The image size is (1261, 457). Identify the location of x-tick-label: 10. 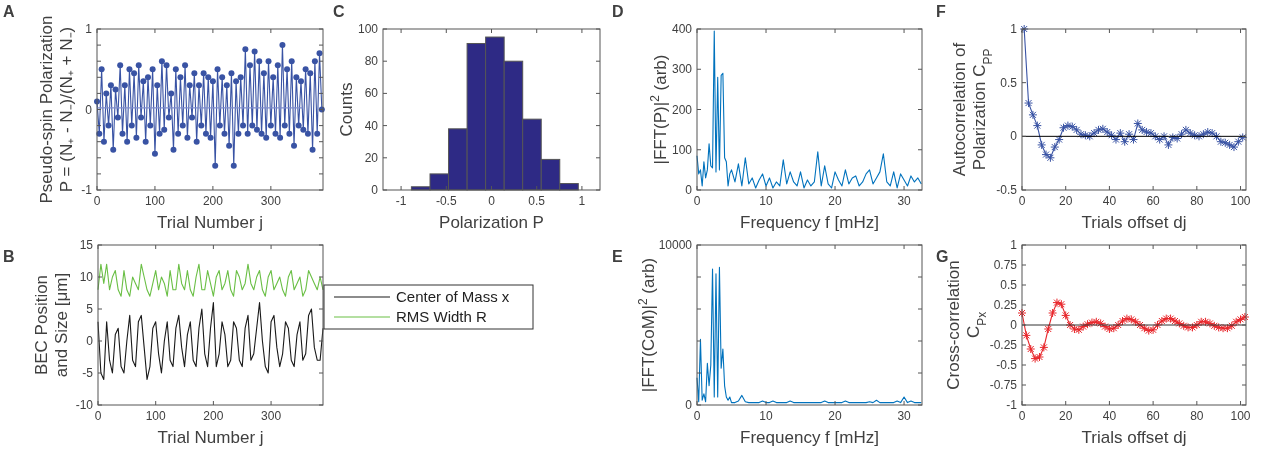
(766, 416).